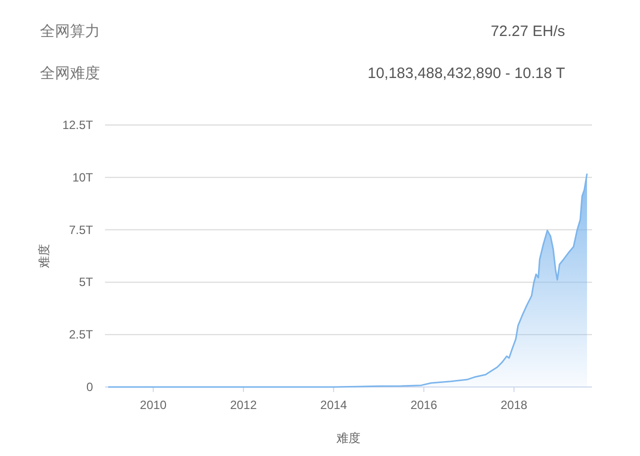 Image resolution: width=640 pixels, height=456 pixels. I want to click on text: 10,183,488,432,890 - 10.18 T, so click(466, 73).